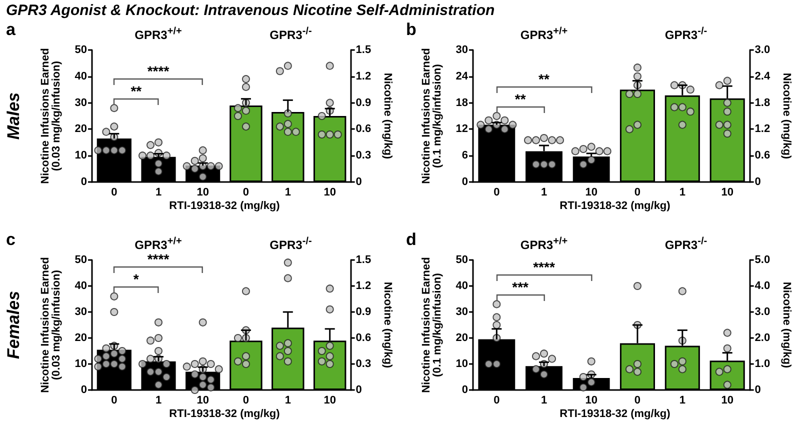 The image size is (800, 425). What do you see at coordinates (465, 156) in the screenshot?
I see `y-tick-label: 6` at bounding box center [465, 156].